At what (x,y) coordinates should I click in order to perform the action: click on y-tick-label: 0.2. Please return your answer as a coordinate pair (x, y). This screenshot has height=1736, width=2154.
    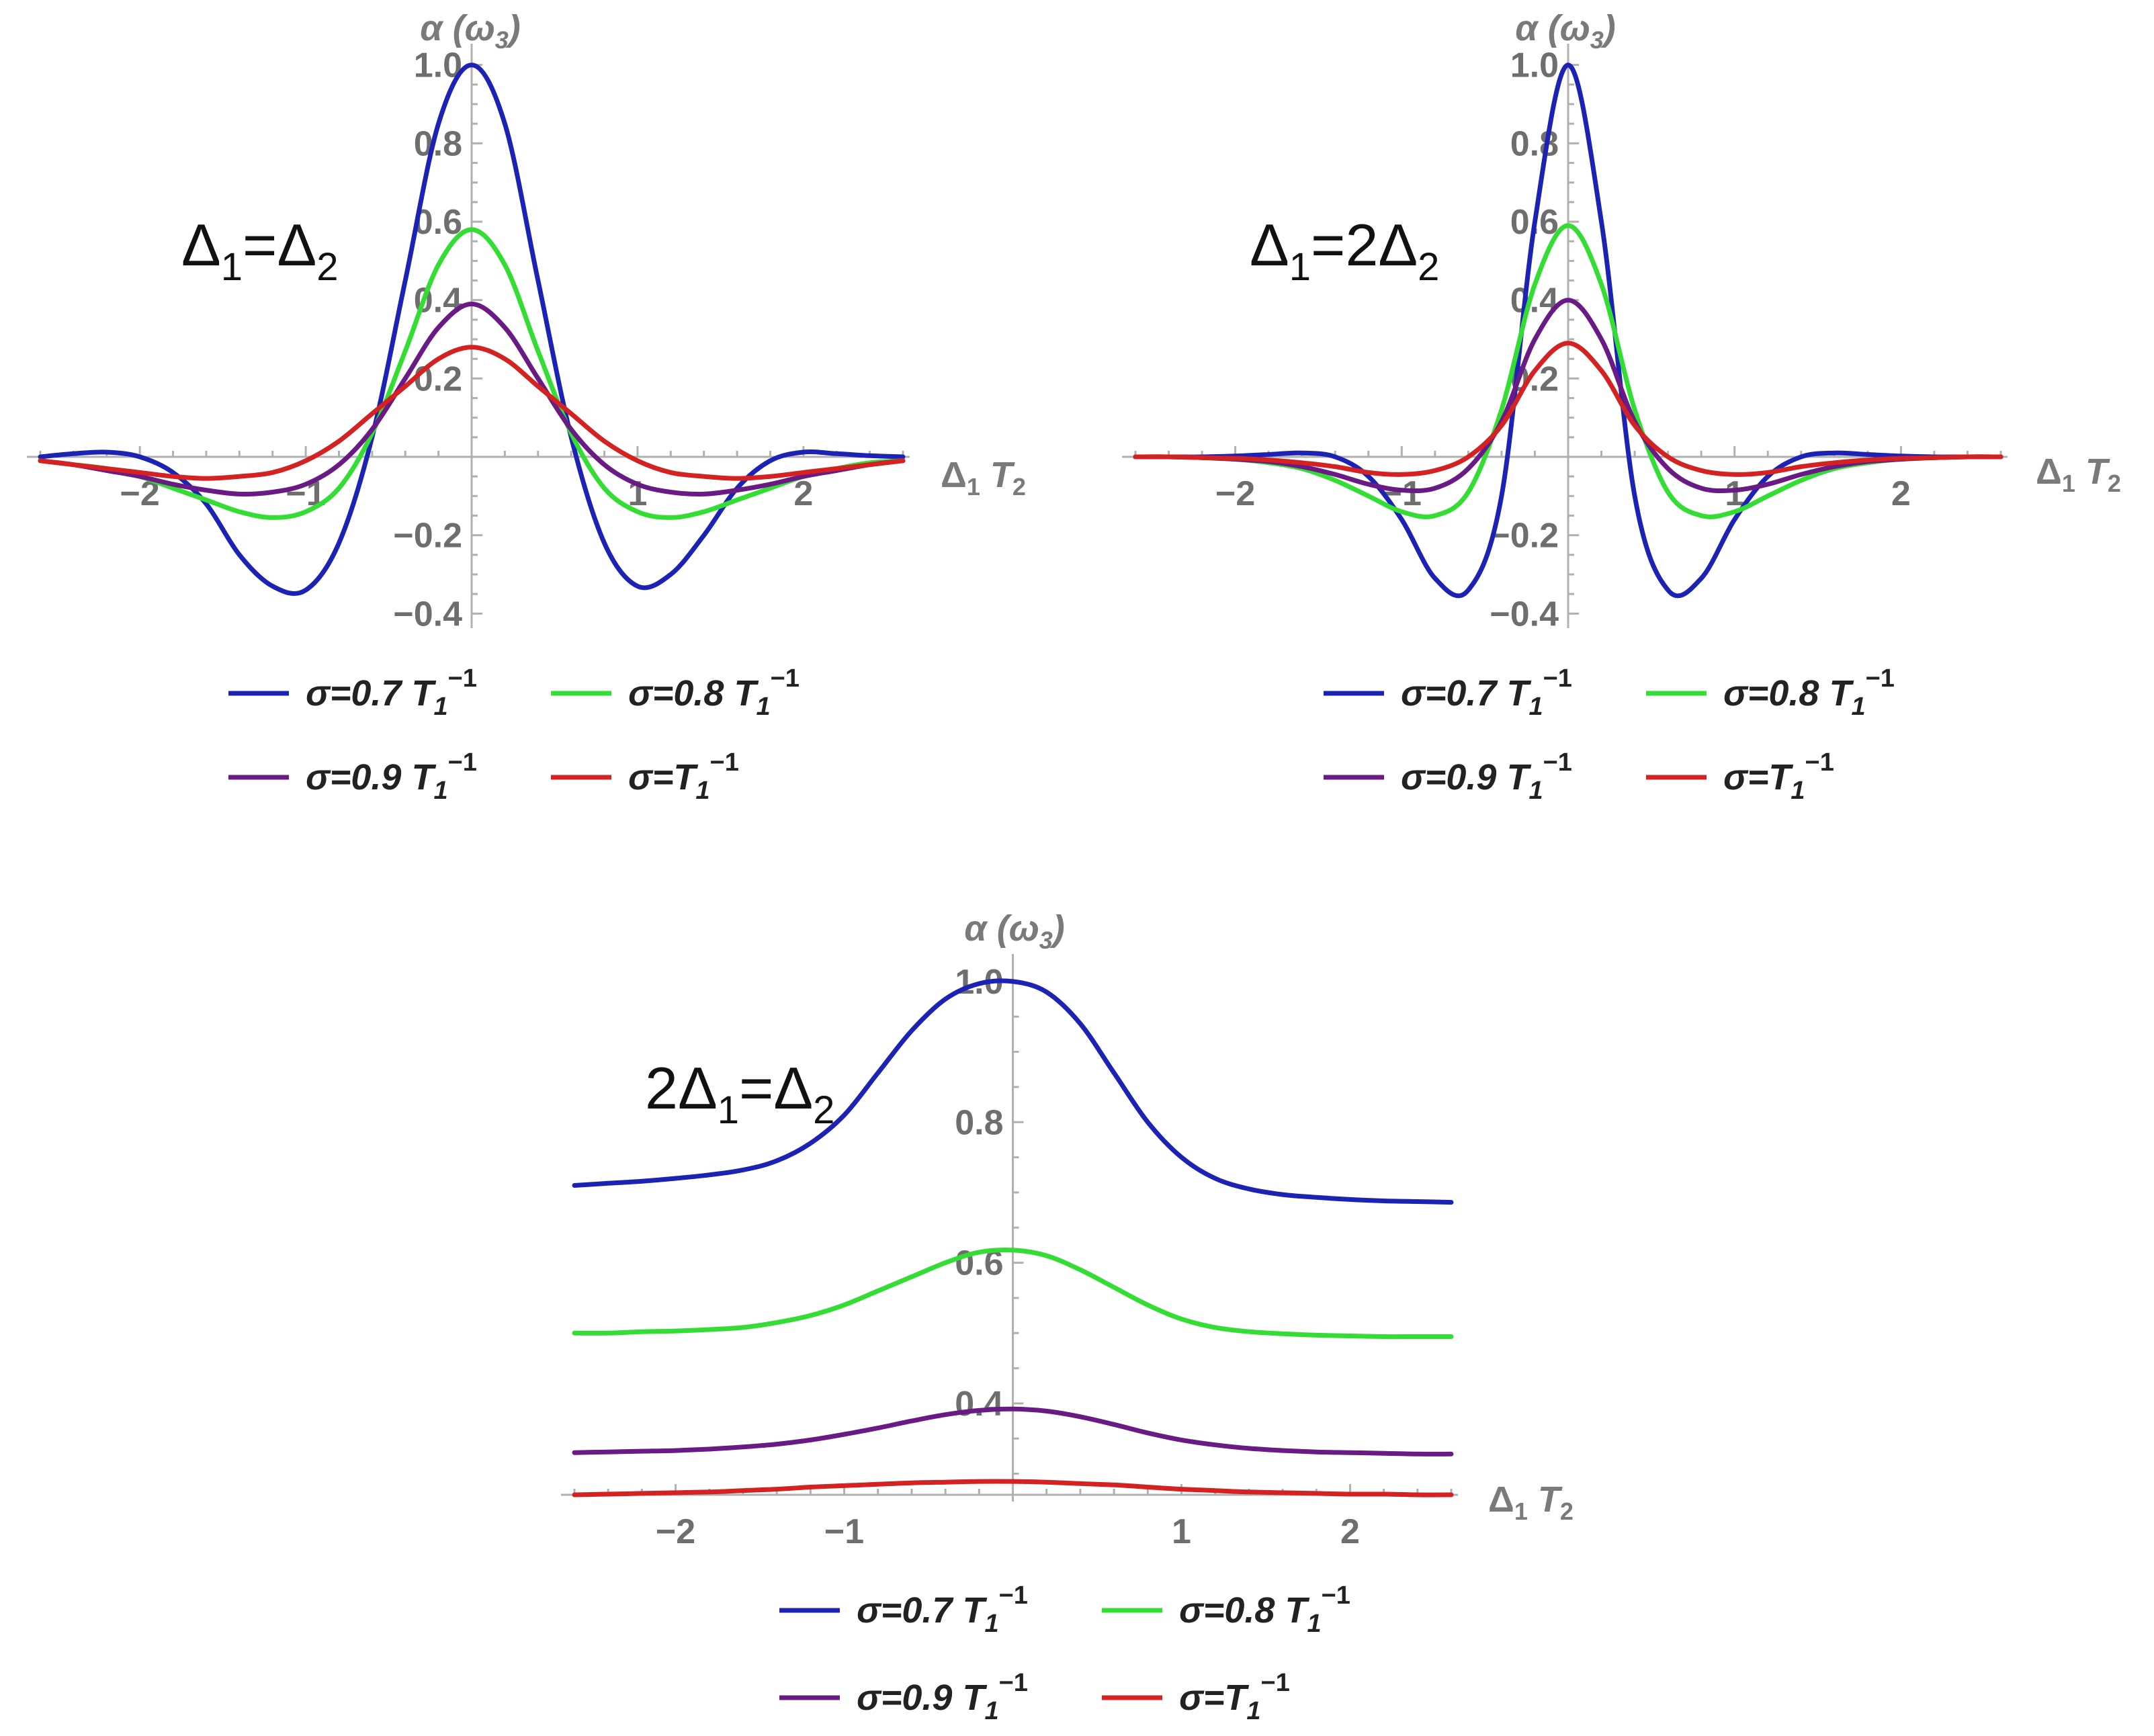
    Looking at the image, I should click on (438, 378).